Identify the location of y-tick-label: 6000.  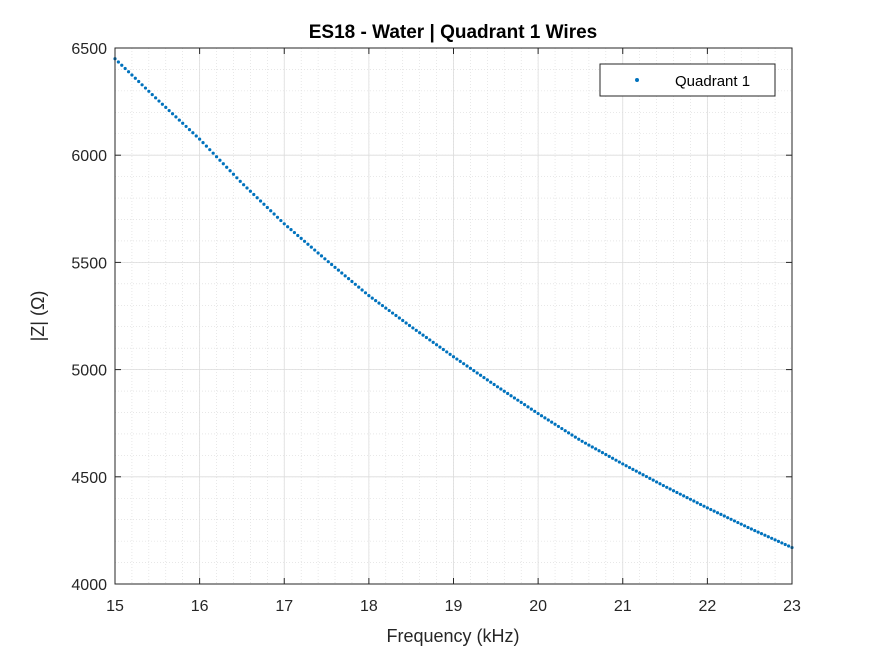
(89, 156).